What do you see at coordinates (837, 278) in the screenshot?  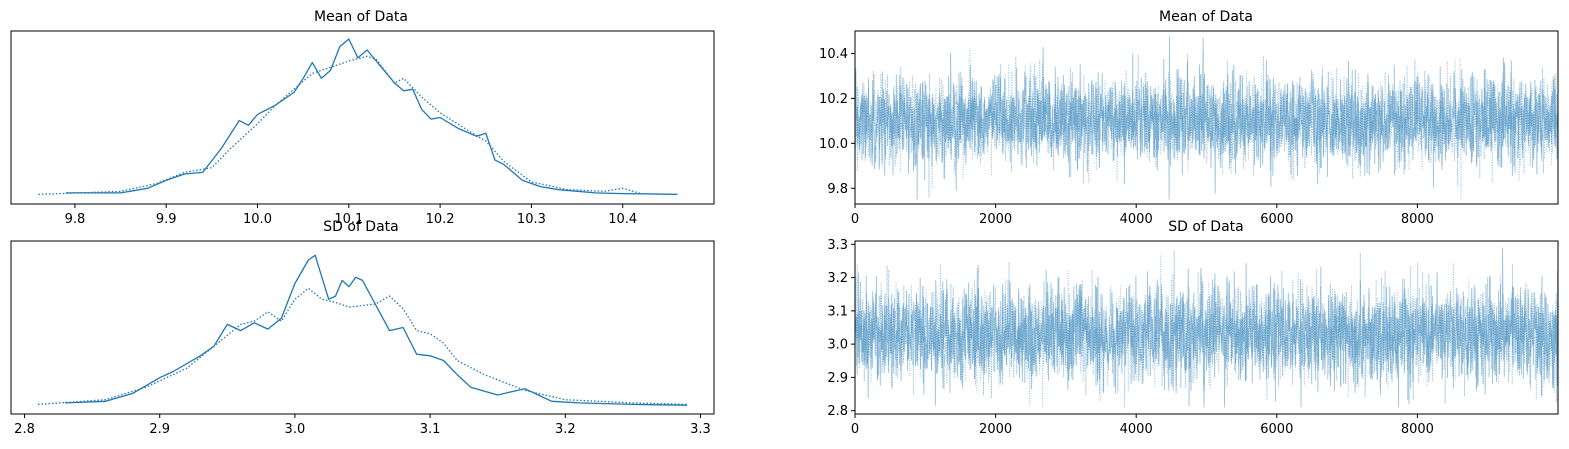 I see `y-tick-label: 3.2` at bounding box center [837, 278].